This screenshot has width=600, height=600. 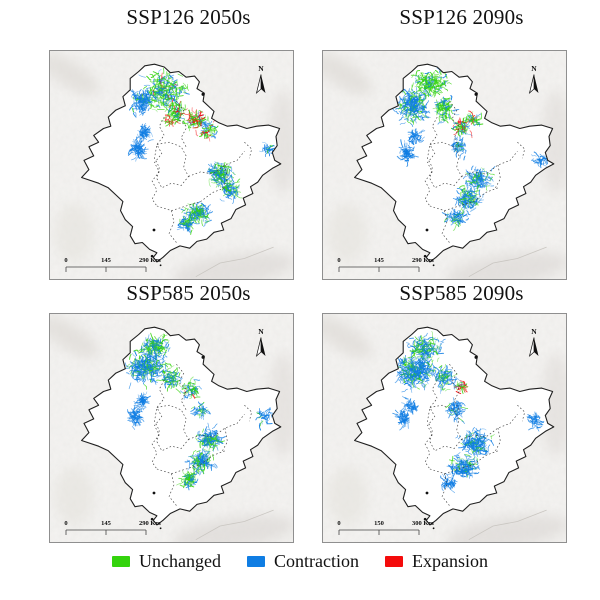 What do you see at coordinates (423, 523) in the screenshot?
I see `svg-text: 300 Km` at bounding box center [423, 523].